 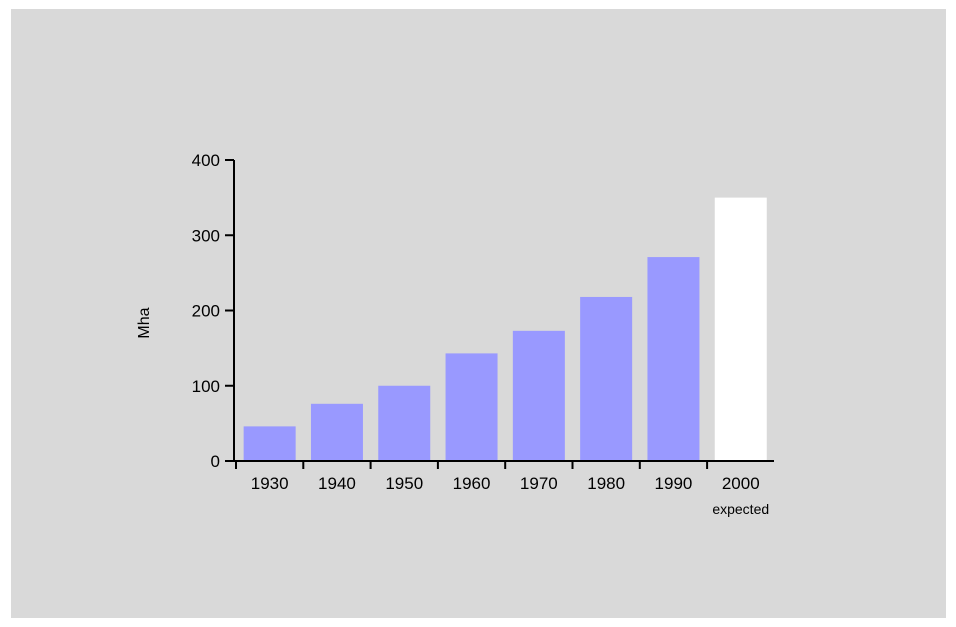 What do you see at coordinates (337, 432) in the screenshot?
I see `bar-1940` at bounding box center [337, 432].